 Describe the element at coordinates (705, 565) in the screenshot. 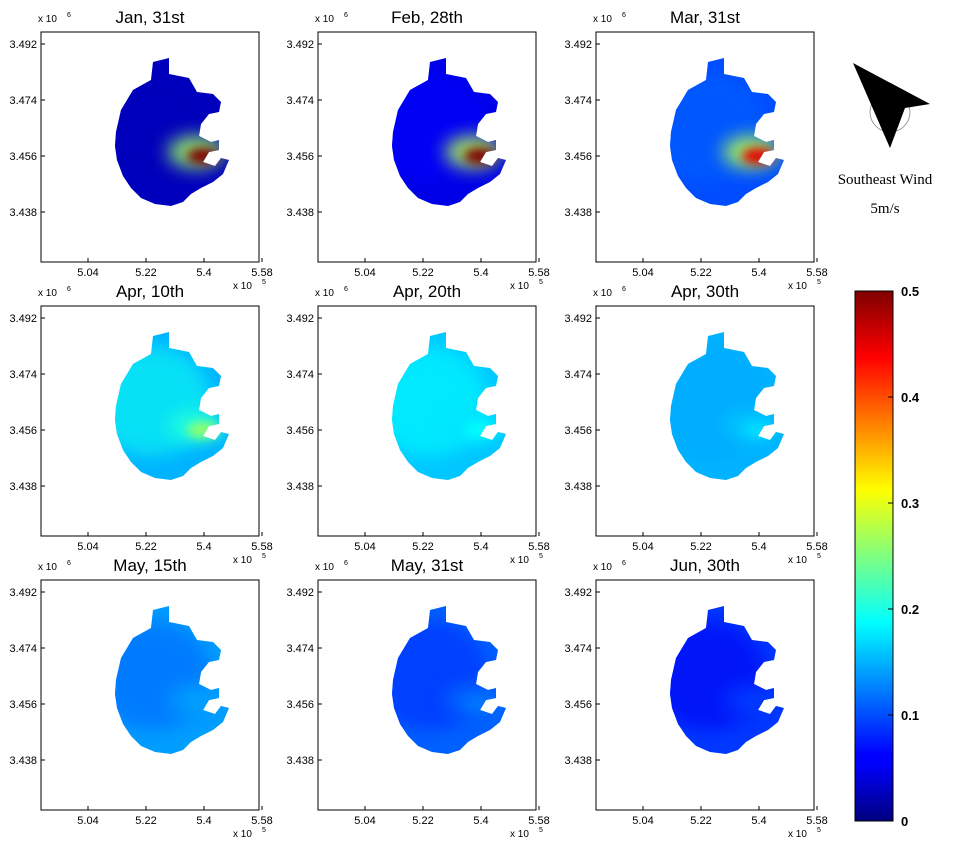

I see `panel-title: Jun, 30th` at that location.